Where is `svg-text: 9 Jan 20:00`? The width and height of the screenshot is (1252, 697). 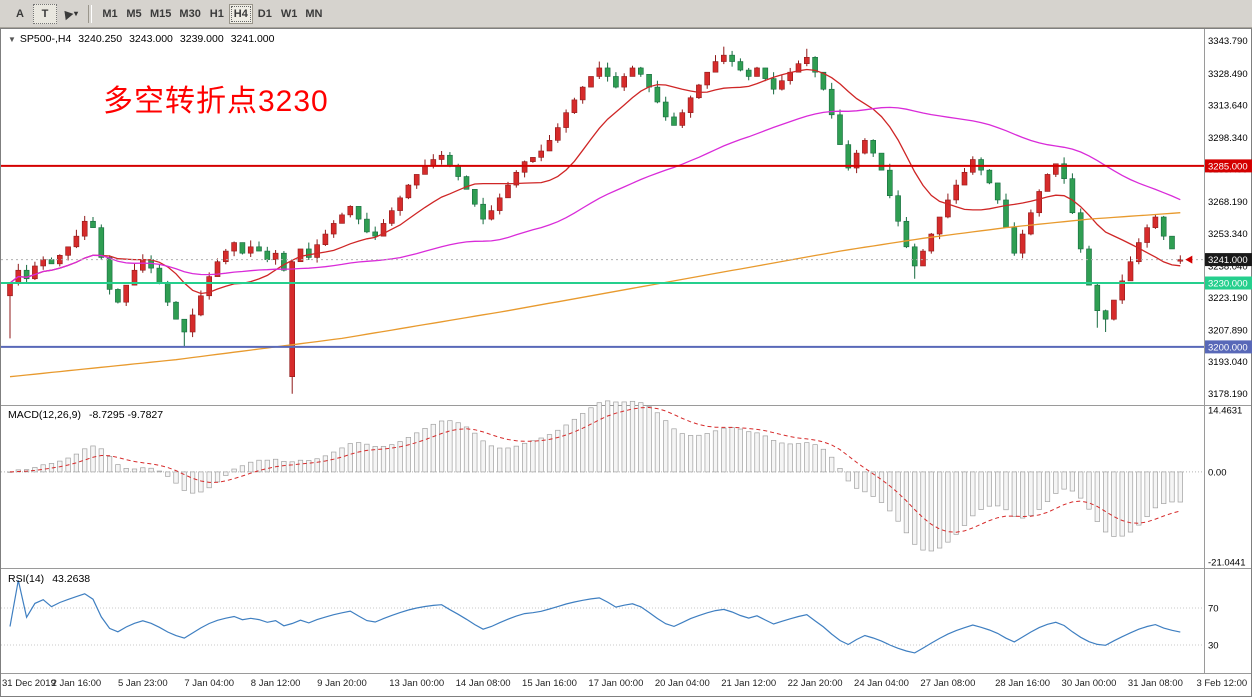
svg-text: 9 Jan 20:00 is located at coordinates (342, 683).